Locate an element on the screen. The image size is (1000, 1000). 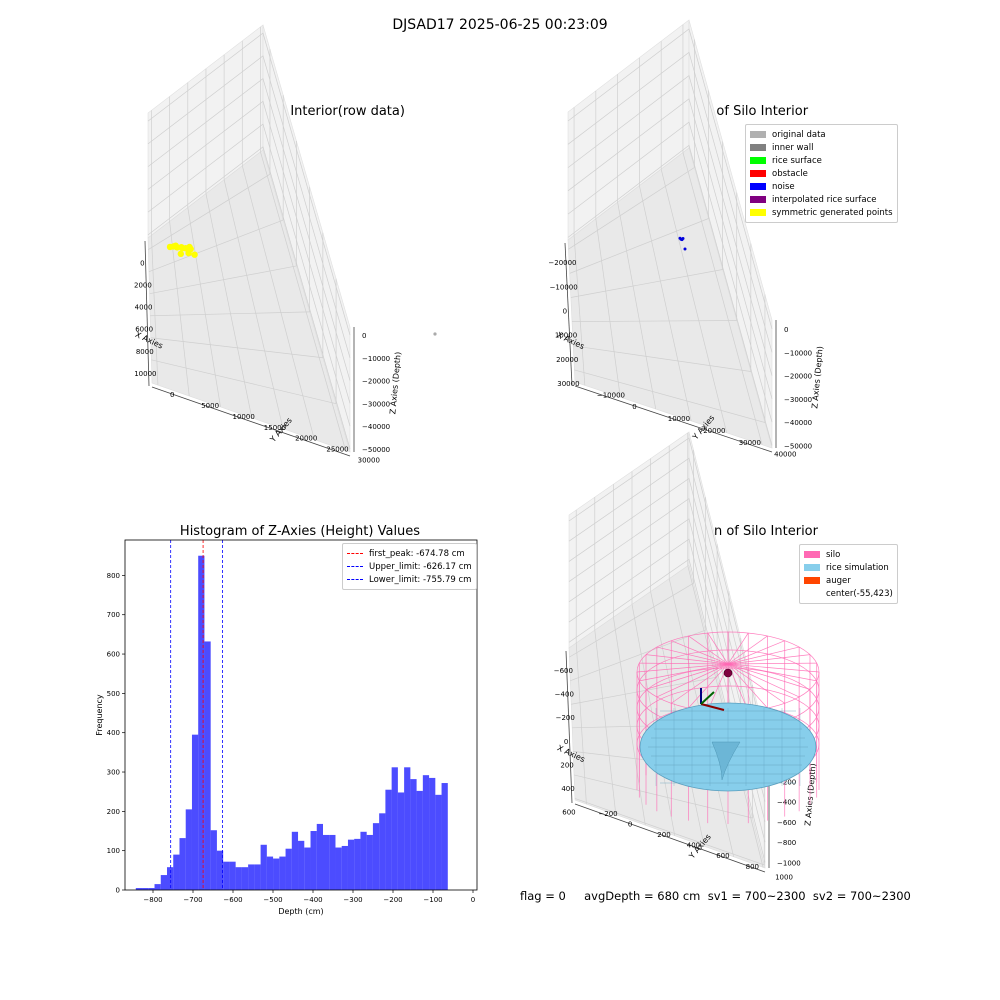
plot3-y-tick-label: 600 is located at coordinates (113, 655).